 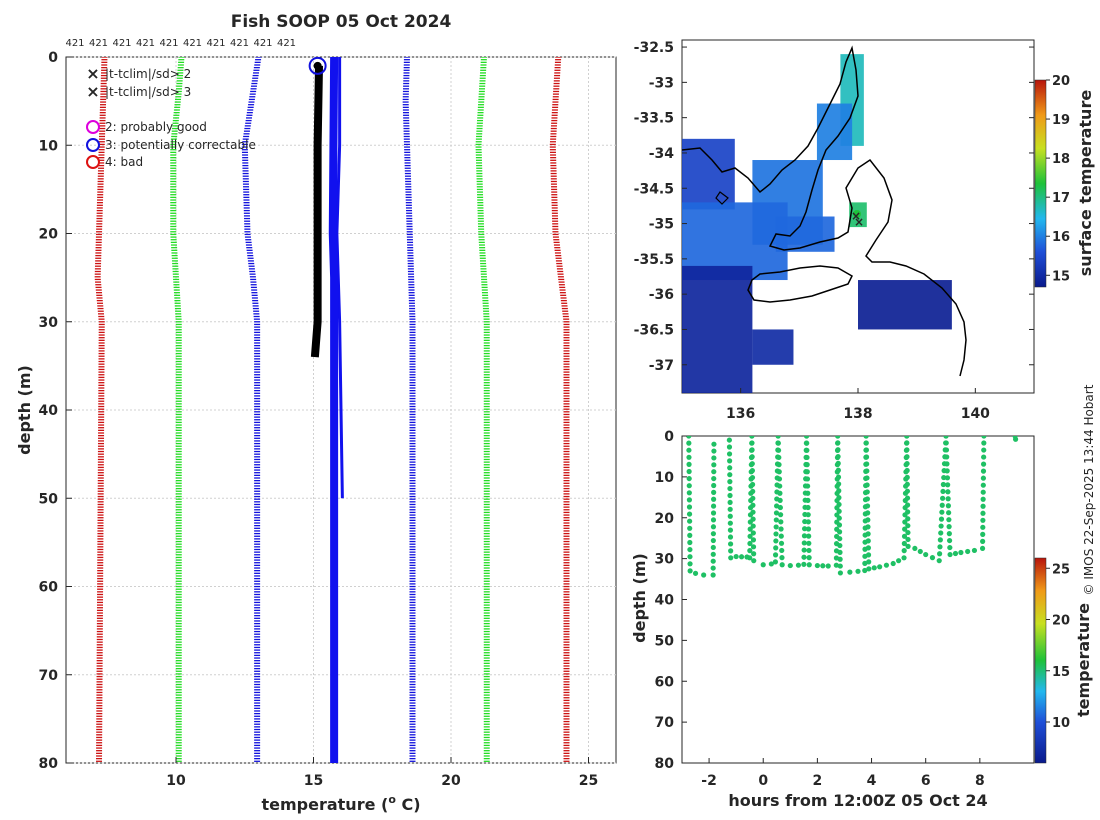 What do you see at coordinates (980, 781) in the screenshot?
I see `ts-x-tick-label: 8` at bounding box center [980, 781].